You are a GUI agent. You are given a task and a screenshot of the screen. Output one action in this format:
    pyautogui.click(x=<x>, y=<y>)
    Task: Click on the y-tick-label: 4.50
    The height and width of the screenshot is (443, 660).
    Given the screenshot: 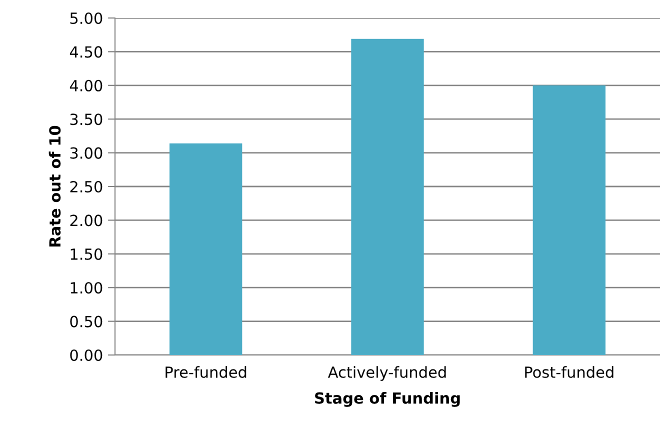 What is the action you would take?
    pyautogui.click(x=86, y=52)
    